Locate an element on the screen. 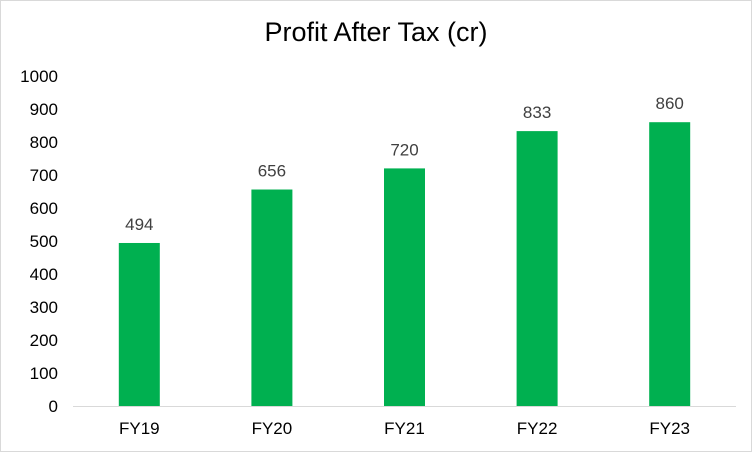 Image resolution: width=752 pixels, height=452 pixels. category-label-fy21: FY21 is located at coordinates (404, 428).